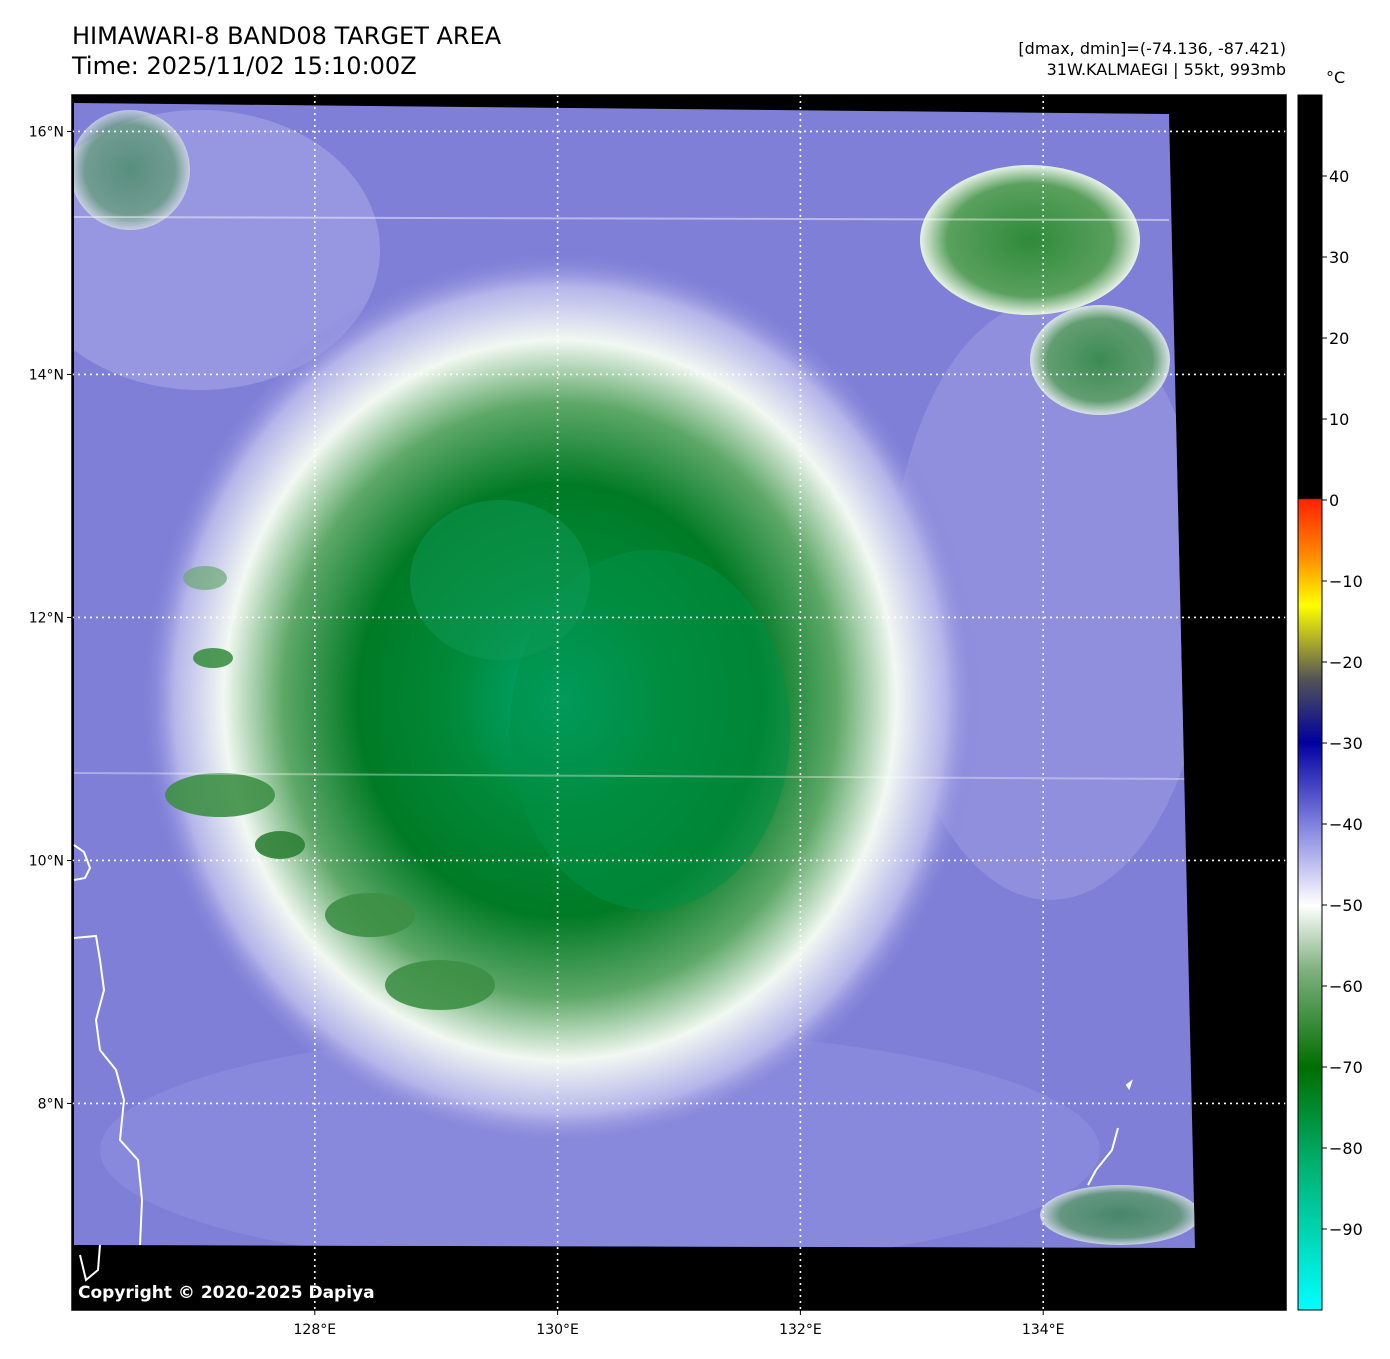 Image resolution: width=1390 pixels, height=1359 pixels. What do you see at coordinates (1346, 1067) in the screenshot?
I see `colorbar-tick-label: −70` at bounding box center [1346, 1067].